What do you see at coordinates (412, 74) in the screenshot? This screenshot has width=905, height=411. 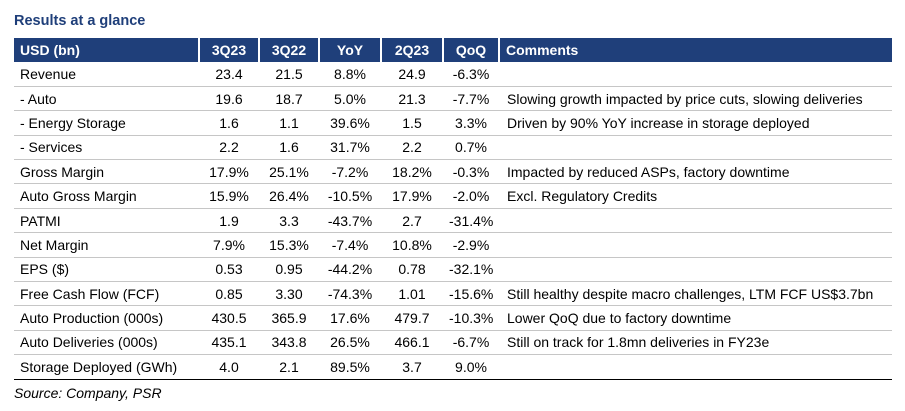 I see `cell-2q23: 24.9` at bounding box center [412, 74].